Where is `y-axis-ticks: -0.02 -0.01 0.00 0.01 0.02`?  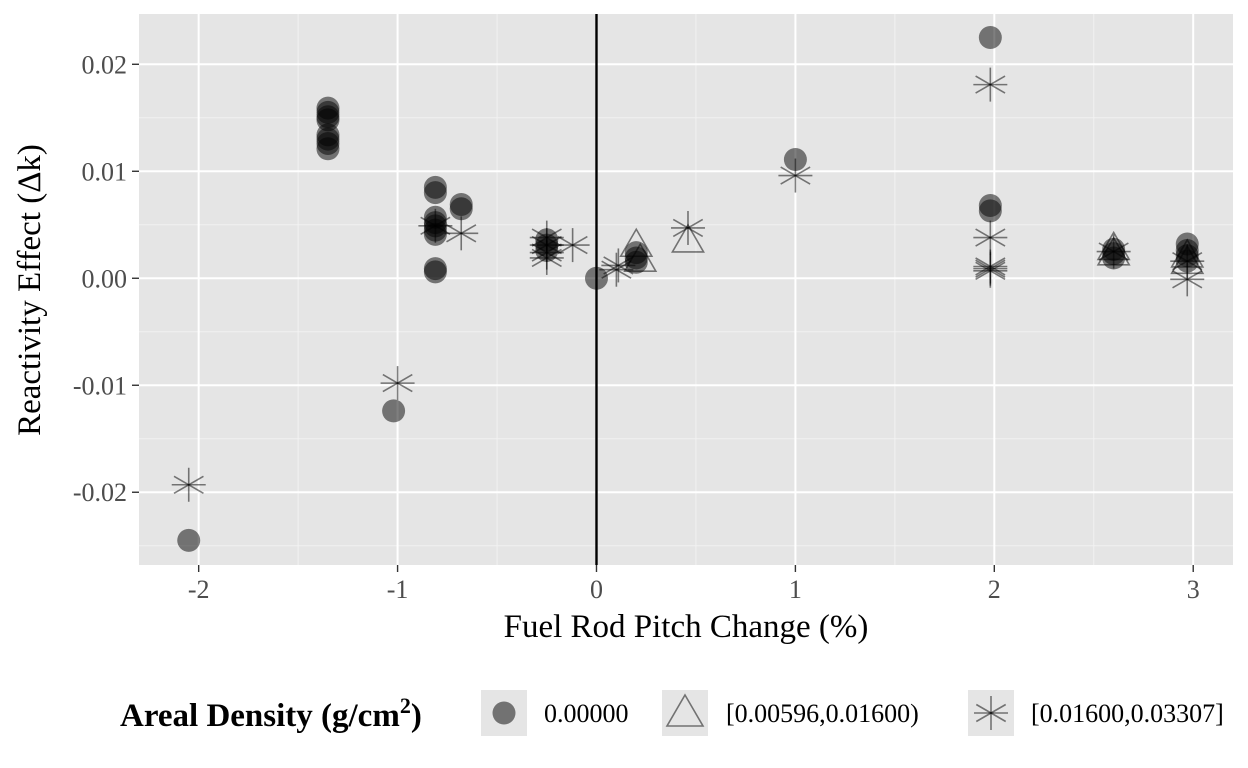 y-axis-ticks: -0.02 -0.01 0.00 0.01 0.02 is located at coordinates (106, 278).